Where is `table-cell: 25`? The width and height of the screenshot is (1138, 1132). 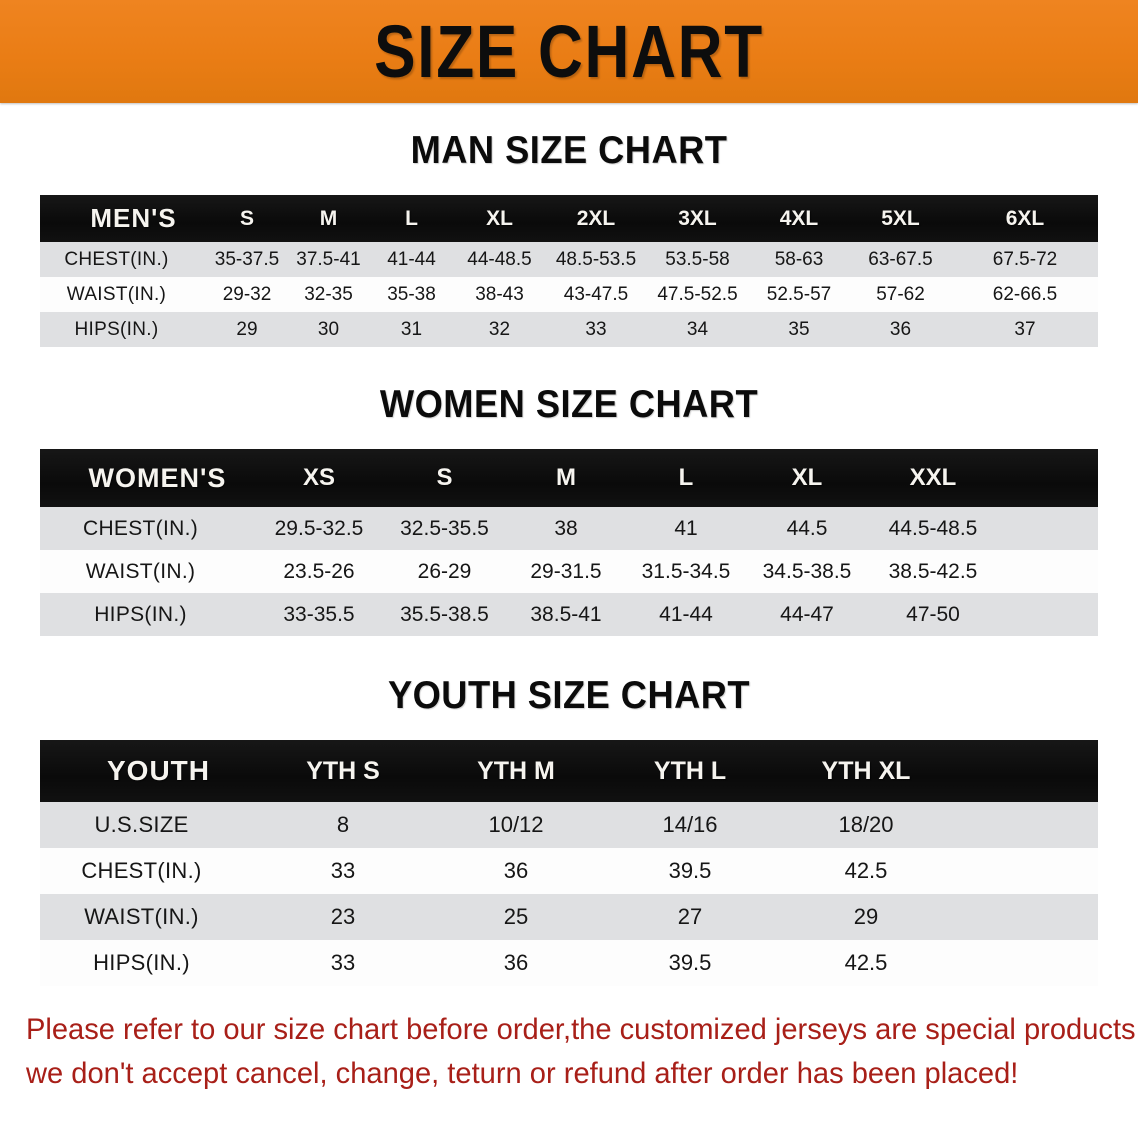
table-cell: 25 is located at coordinates (516, 916).